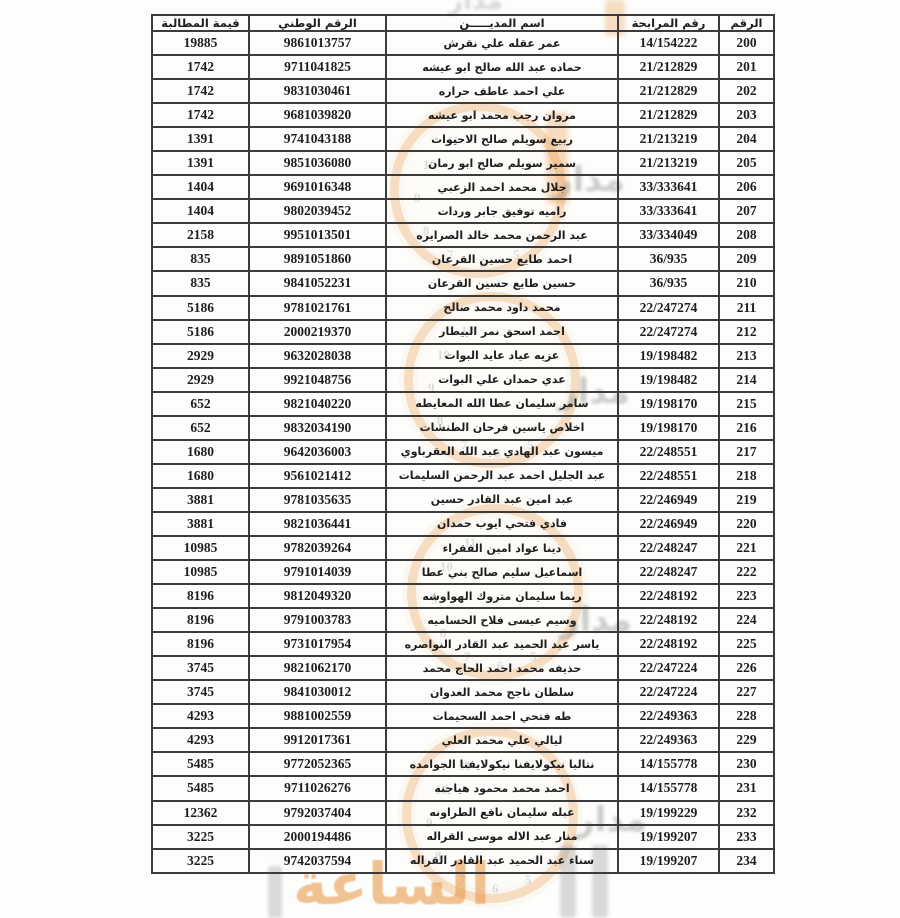 Image resolution: width=900 pixels, height=918 pixels. What do you see at coordinates (668, 716) in the screenshot?
I see `cell-murabaha-number: 22/249363` at bounding box center [668, 716].